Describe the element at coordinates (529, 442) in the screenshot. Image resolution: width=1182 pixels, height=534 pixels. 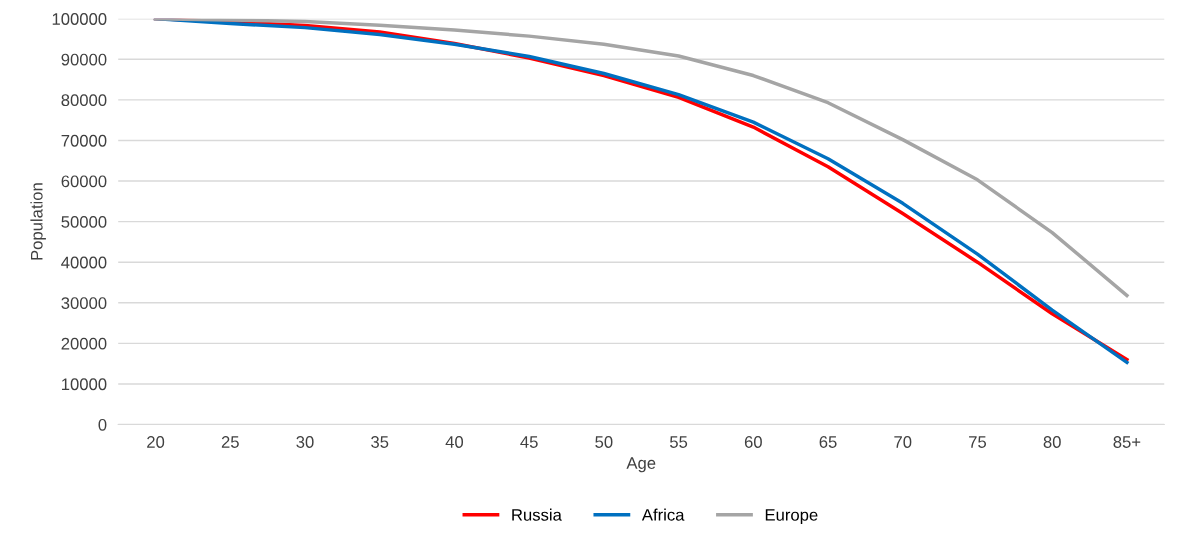
I see `x-tick-label: 45` at that location.